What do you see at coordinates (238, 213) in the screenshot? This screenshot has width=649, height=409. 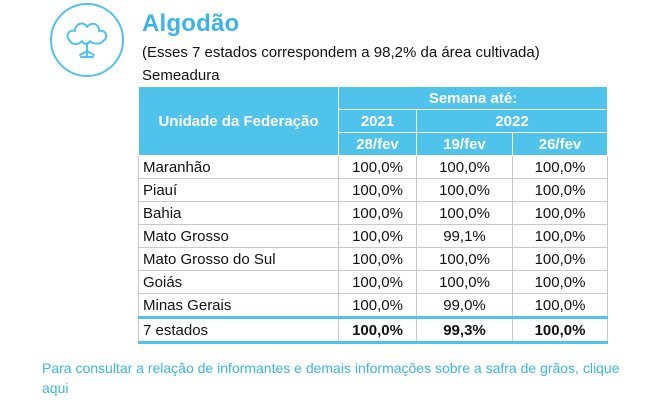 I see `uf-cell: Bahia` at bounding box center [238, 213].